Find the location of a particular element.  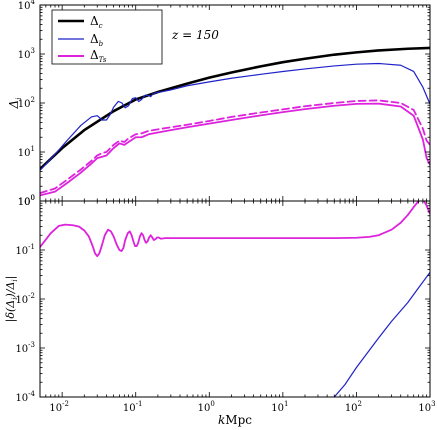

xtick-label-base-2: 10 is located at coordinates (204, 408).